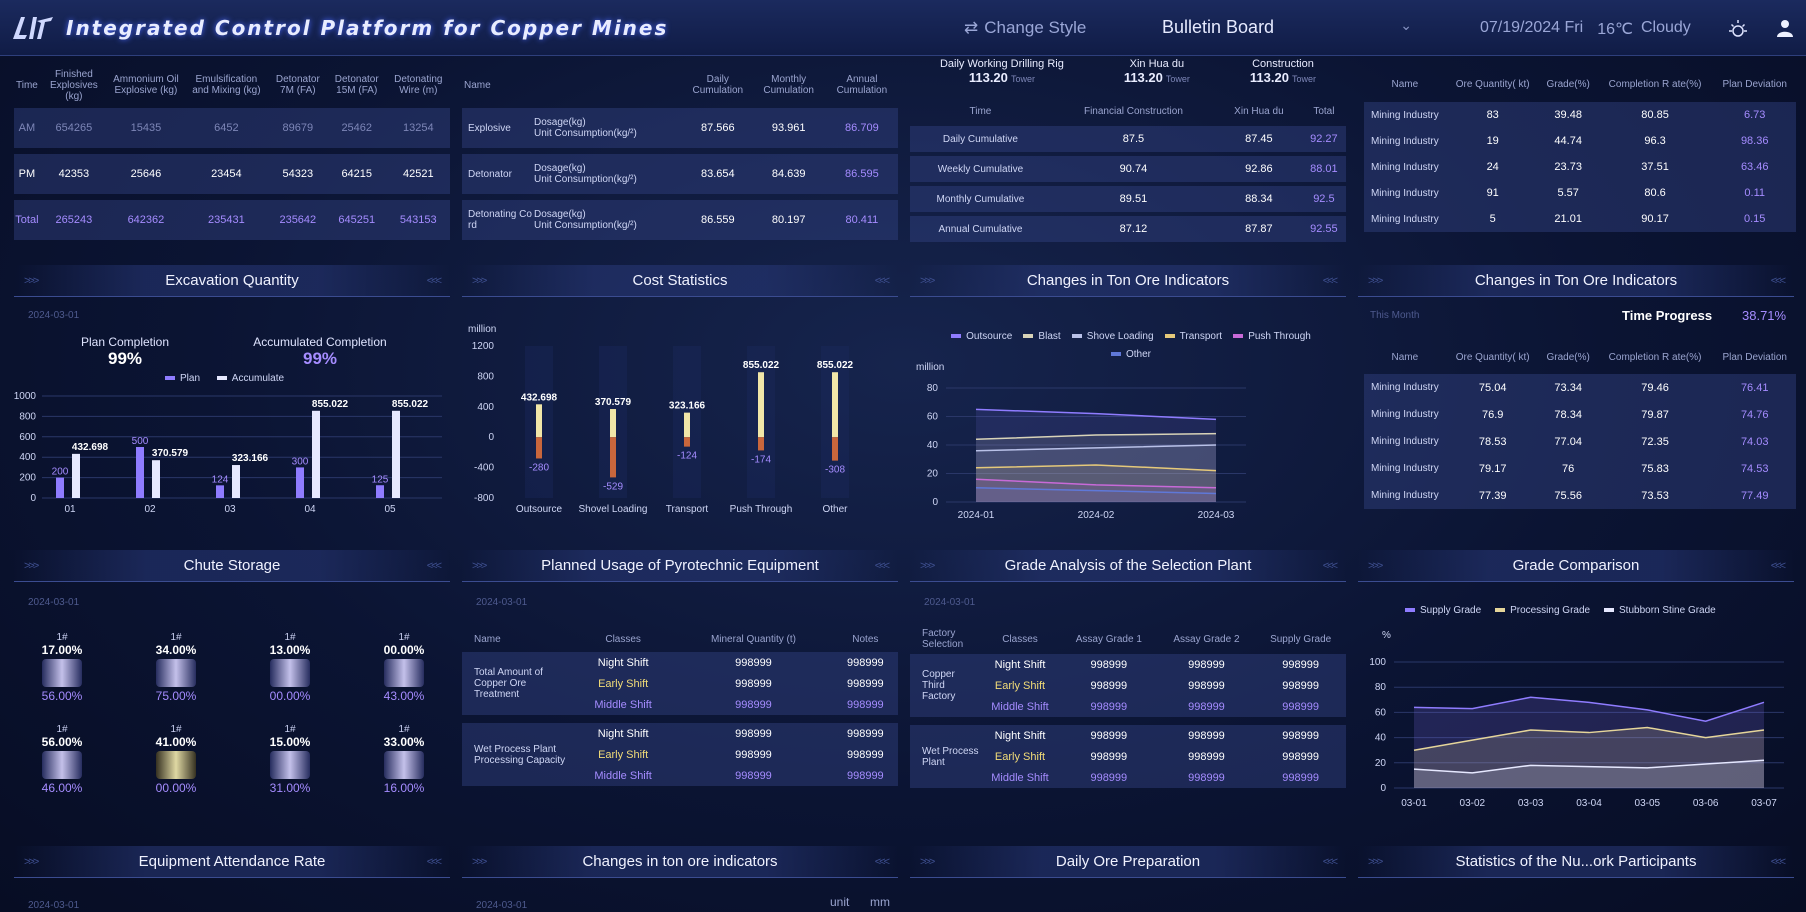 This screenshot has width=1806, height=912. What do you see at coordinates (1128, 861) in the screenshot?
I see `section-title-text: Daily Ore Preparation` at bounding box center [1128, 861].